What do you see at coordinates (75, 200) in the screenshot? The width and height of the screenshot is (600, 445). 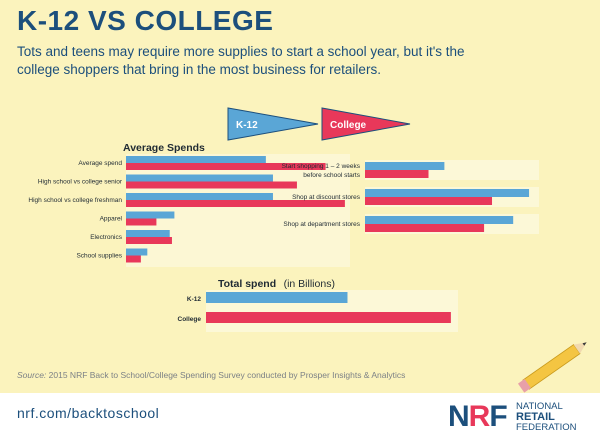 I see `chart1-category-label: High school vs college freshman` at bounding box center [75, 200].